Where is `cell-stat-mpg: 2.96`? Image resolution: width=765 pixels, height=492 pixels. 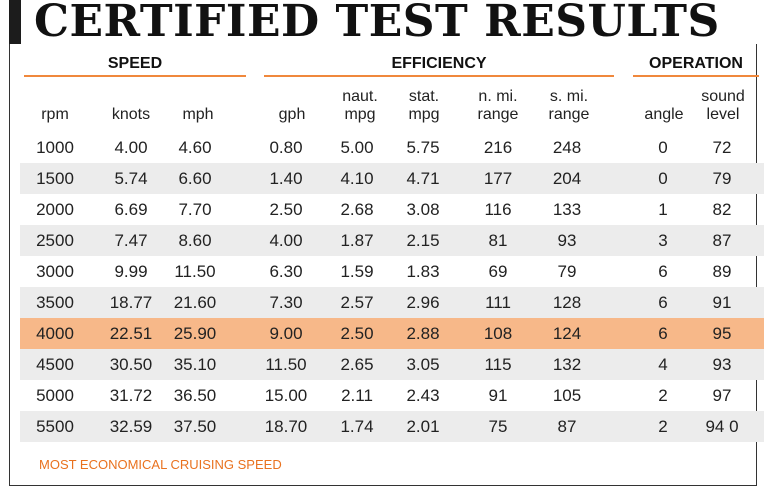 cell-stat-mpg: 2.96 is located at coordinates (423, 302).